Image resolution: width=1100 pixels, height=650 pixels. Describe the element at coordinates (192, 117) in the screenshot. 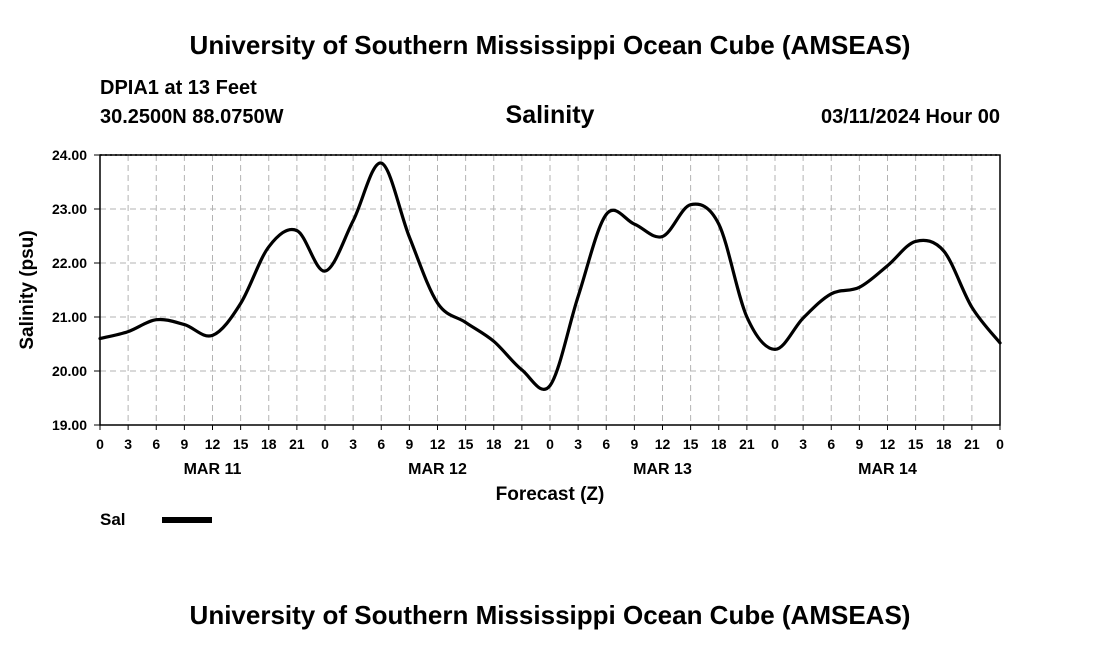

I see `station-coordinates: 30.2500N 88.0750W` at that location.